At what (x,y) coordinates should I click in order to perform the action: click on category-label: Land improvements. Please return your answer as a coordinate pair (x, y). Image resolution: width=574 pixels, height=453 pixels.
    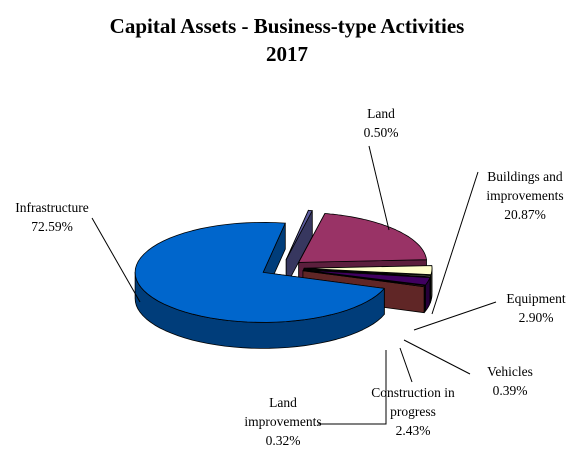
    Looking at the image, I should click on (283, 412).